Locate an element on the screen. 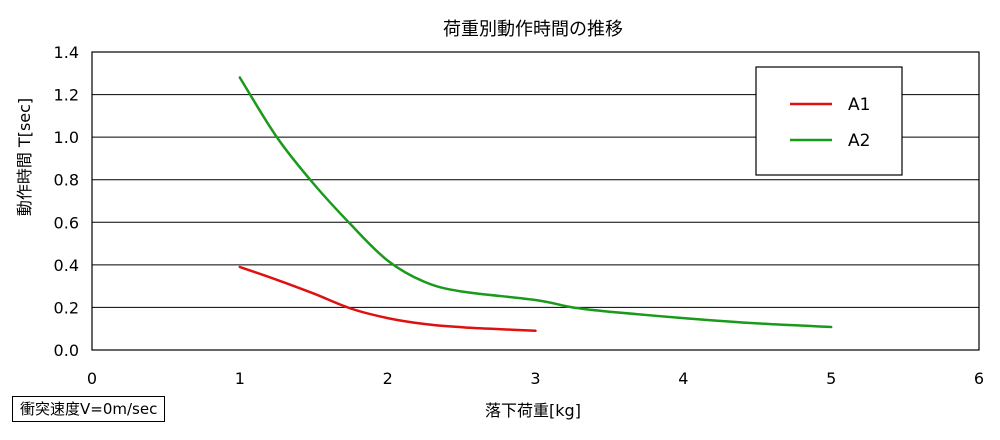 This screenshot has width=1000, height=440. x-tick-label: 5 is located at coordinates (831, 378).